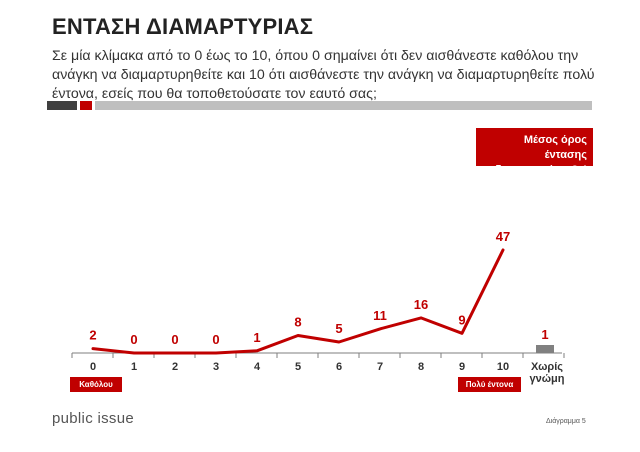  Describe the element at coordinates (298, 367) in the screenshot. I see `x-tick-label: 5` at that location.